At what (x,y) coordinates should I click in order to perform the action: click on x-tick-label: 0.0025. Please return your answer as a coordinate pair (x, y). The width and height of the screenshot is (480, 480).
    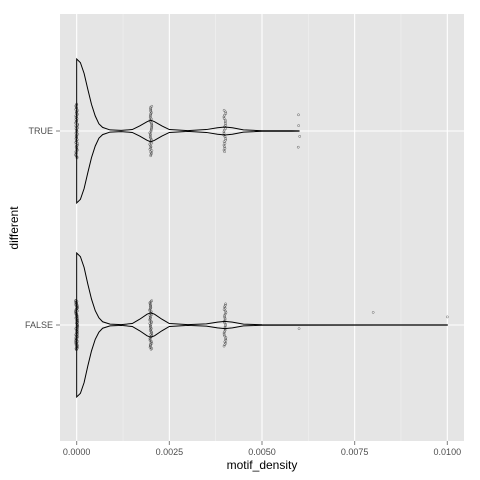
    Looking at the image, I should click on (170, 452).